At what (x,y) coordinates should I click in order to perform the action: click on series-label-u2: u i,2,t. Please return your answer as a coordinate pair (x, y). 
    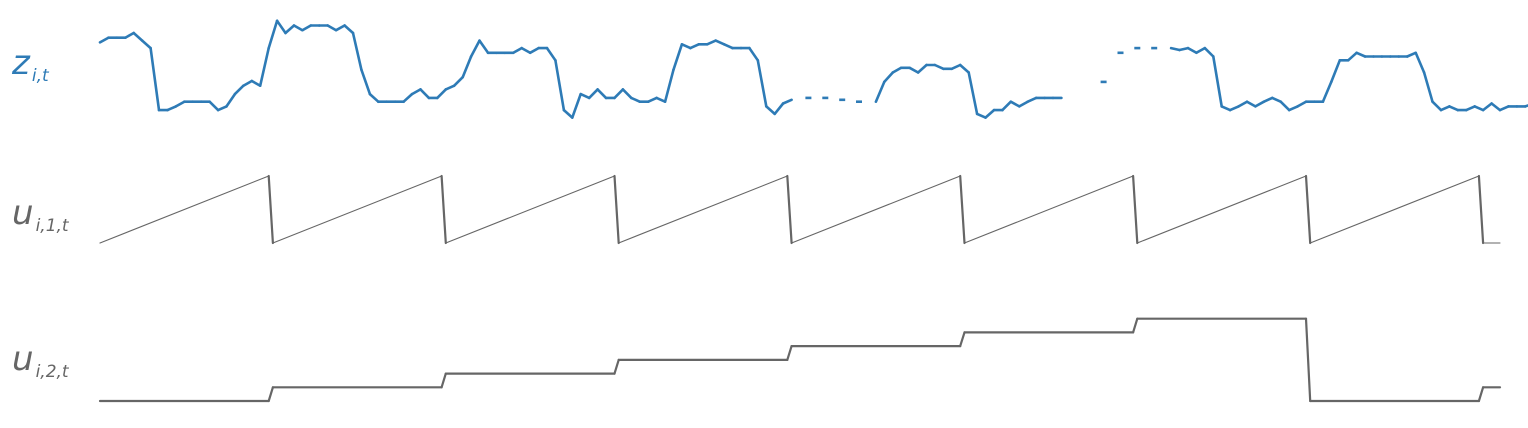
    Looking at the image, I should click on (41, 360).